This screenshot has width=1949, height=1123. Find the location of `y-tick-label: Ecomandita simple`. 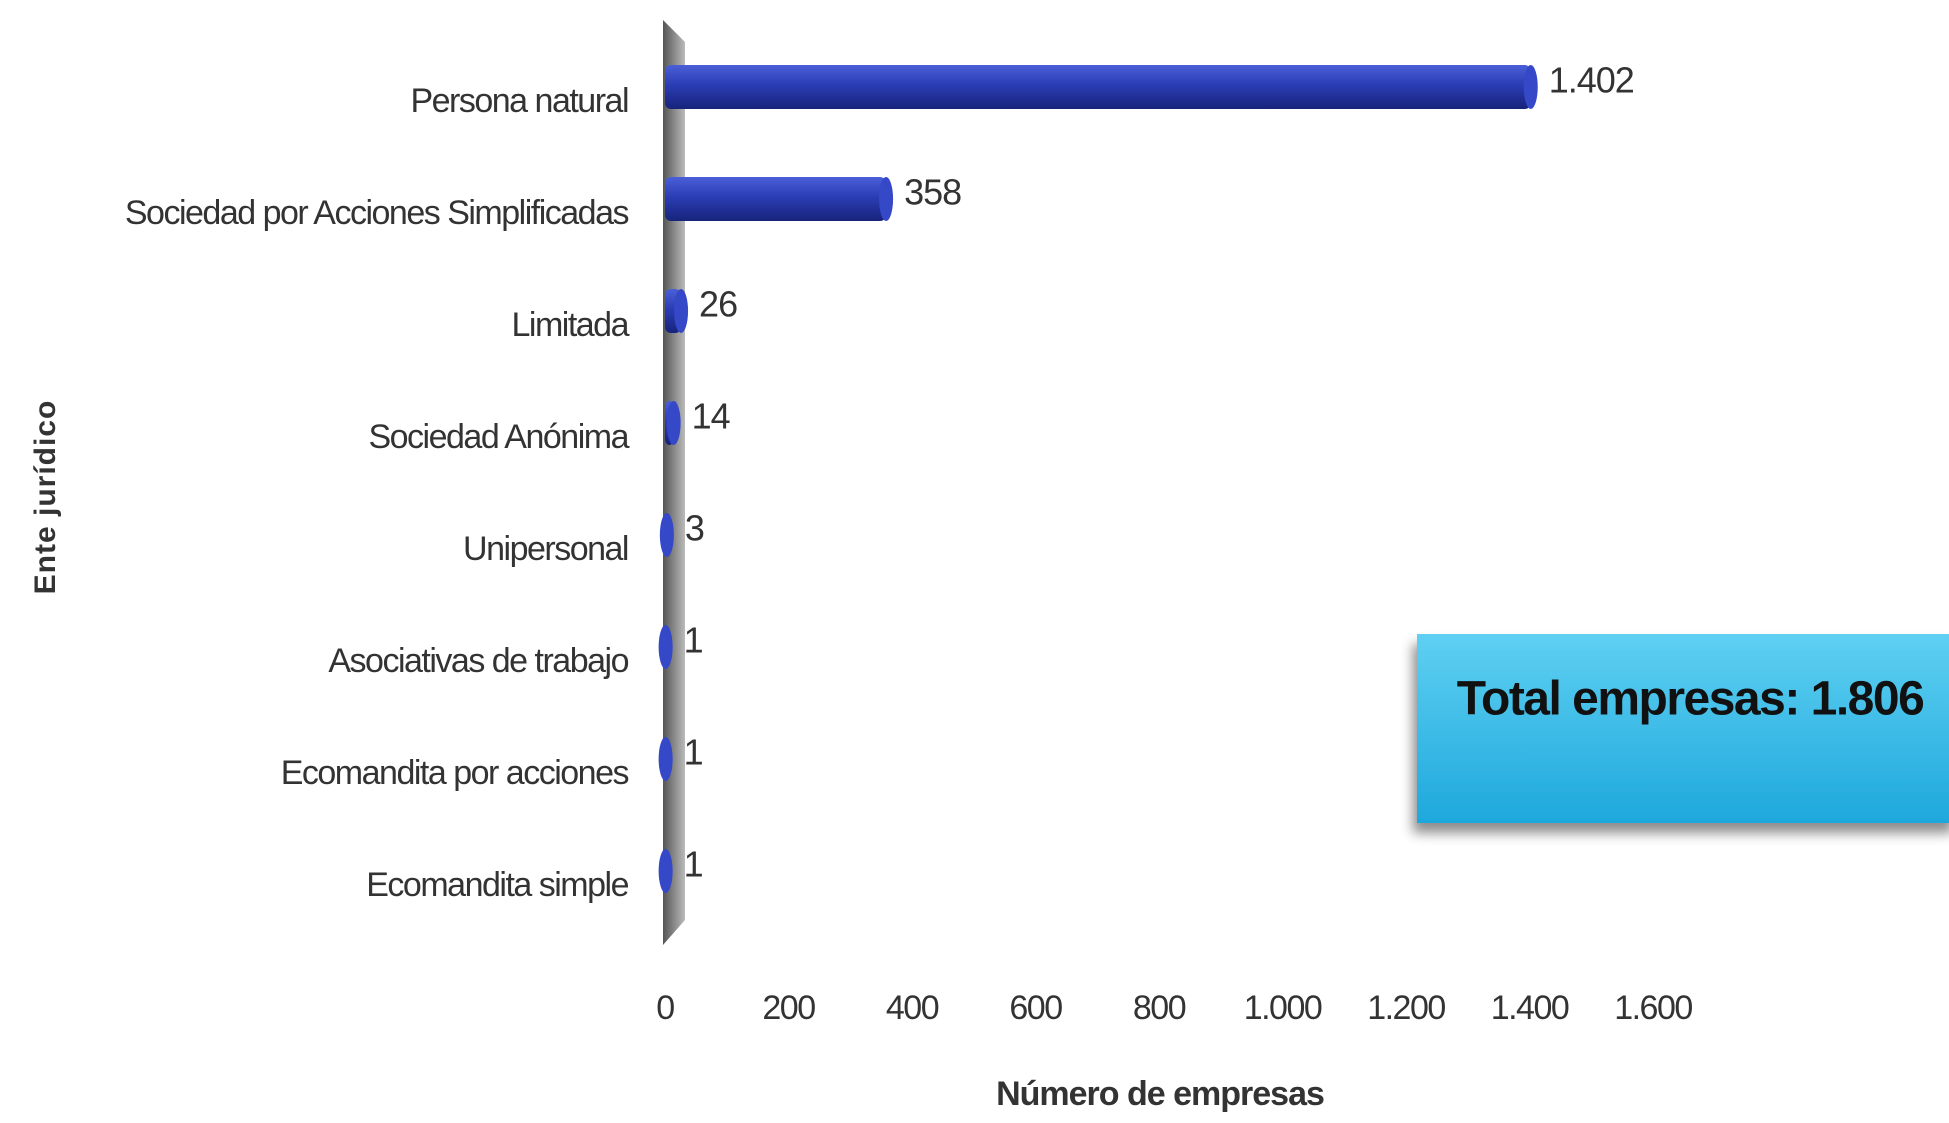

y-tick-label: Ecomandita simple is located at coordinates (497, 885).